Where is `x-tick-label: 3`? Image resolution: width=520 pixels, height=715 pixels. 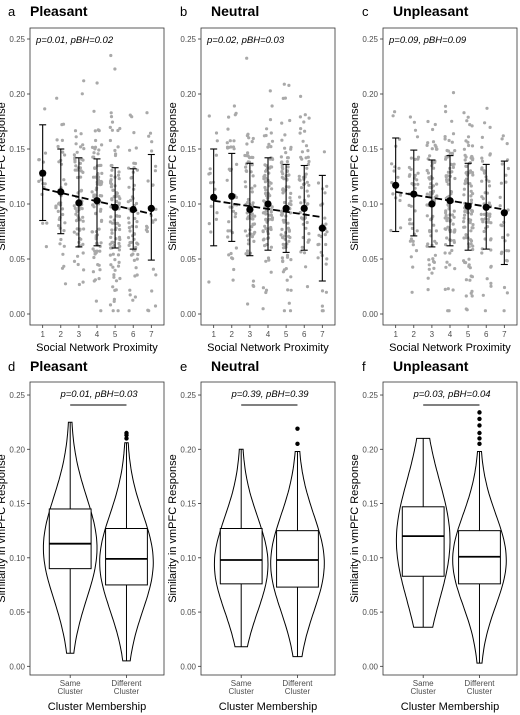 x-tick-label: 3 is located at coordinates (432, 334).